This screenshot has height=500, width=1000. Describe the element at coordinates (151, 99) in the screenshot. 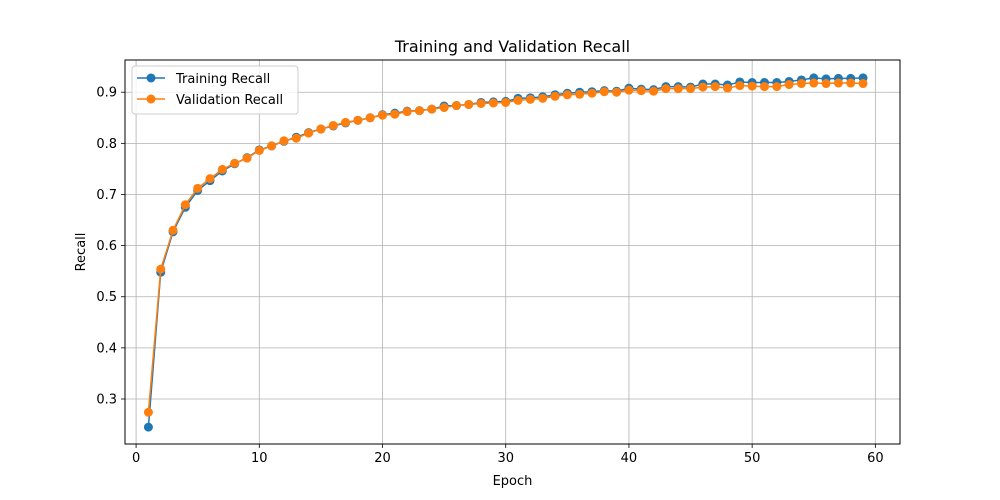

I see `legend-validation-marker` at that location.